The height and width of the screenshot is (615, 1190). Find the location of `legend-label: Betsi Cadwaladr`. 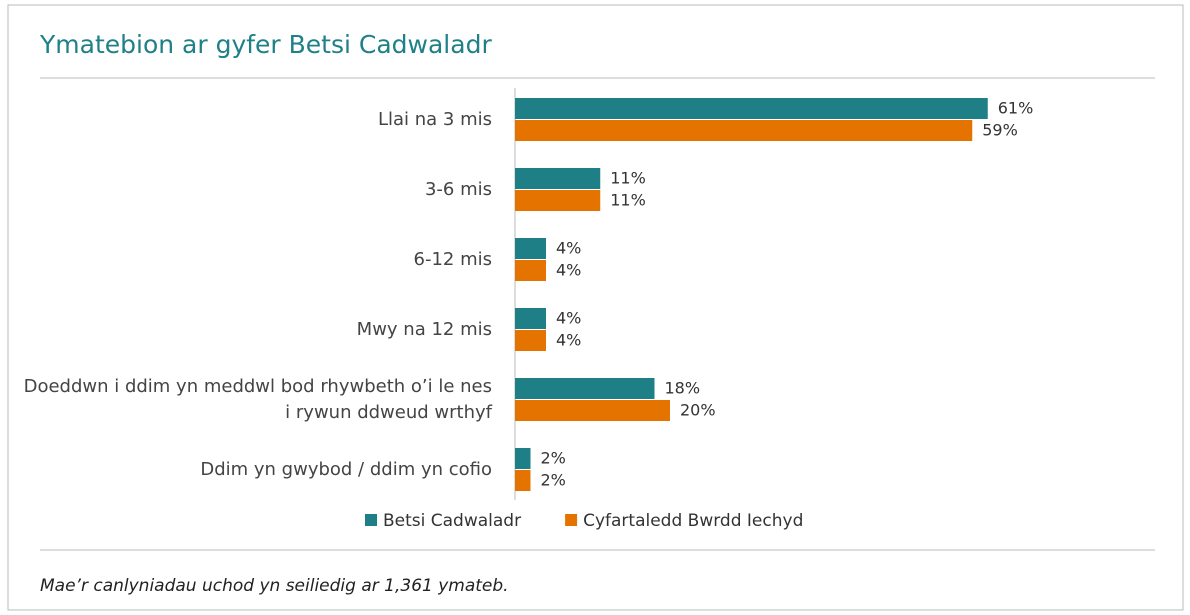

legend-label: Betsi Cadwaladr is located at coordinates (452, 521).